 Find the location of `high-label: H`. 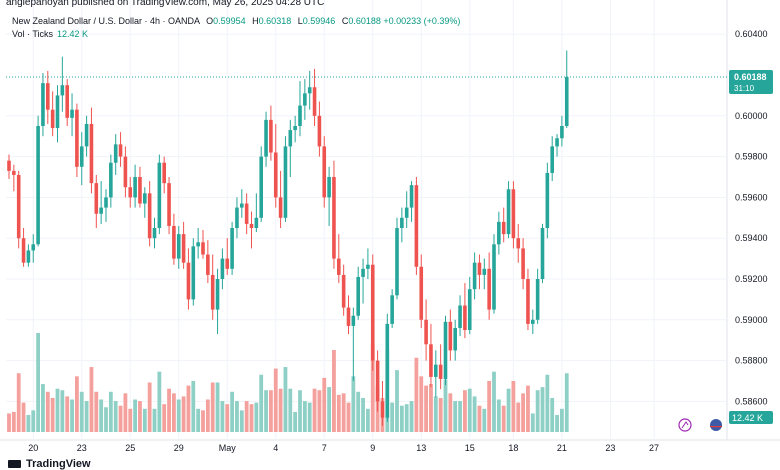

high-label: H is located at coordinates (255, 21).